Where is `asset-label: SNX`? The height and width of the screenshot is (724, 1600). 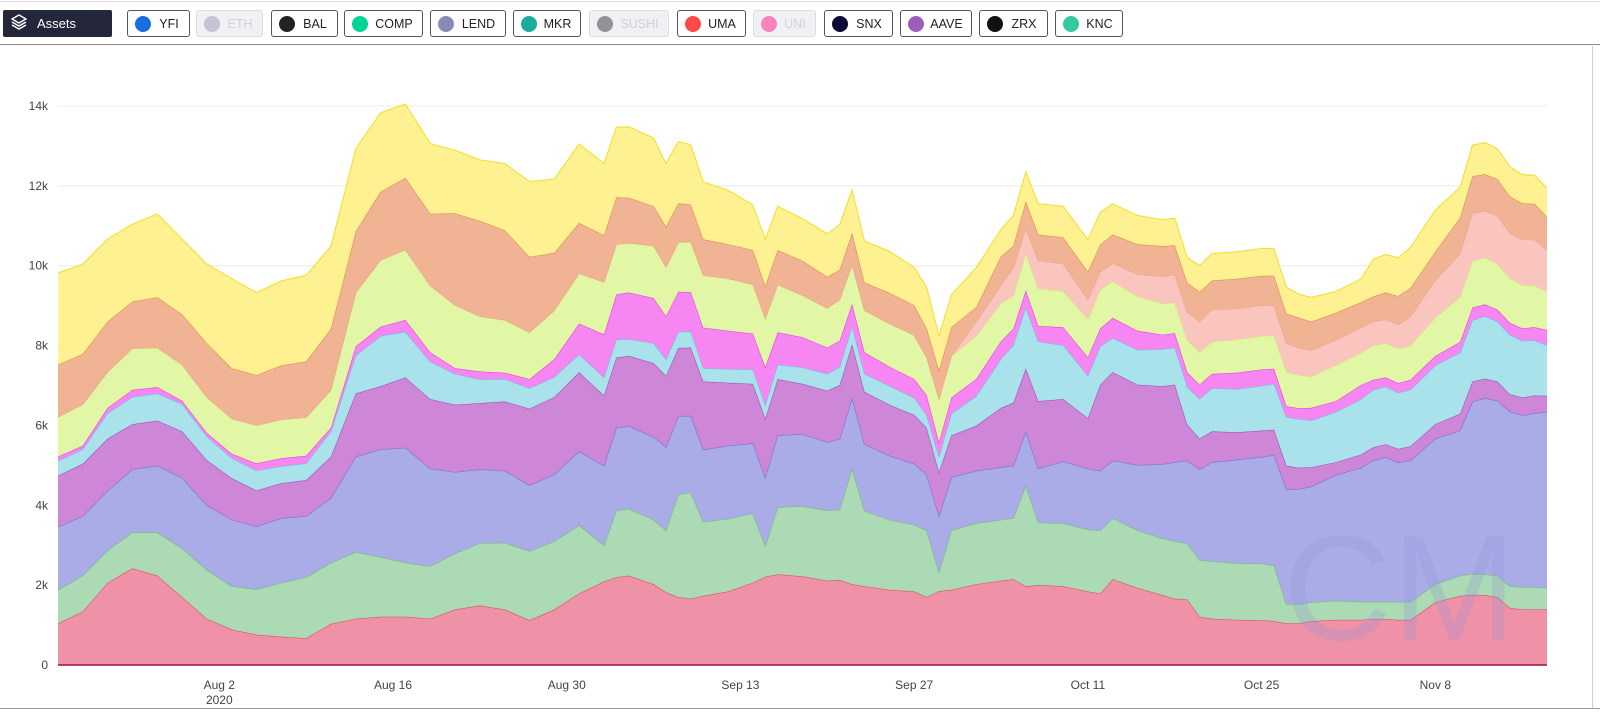 asset-label: SNX is located at coordinates (869, 23).